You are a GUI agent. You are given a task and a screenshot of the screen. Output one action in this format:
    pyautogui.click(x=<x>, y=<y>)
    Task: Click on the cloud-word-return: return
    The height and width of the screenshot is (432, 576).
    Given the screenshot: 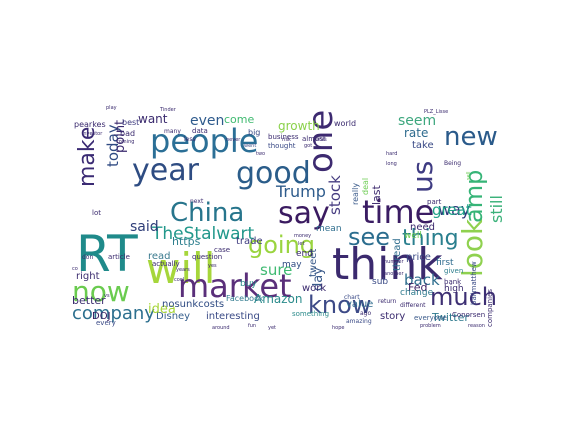 What is the action you would take?
    pyautogui.click(x=387, y=301)
    